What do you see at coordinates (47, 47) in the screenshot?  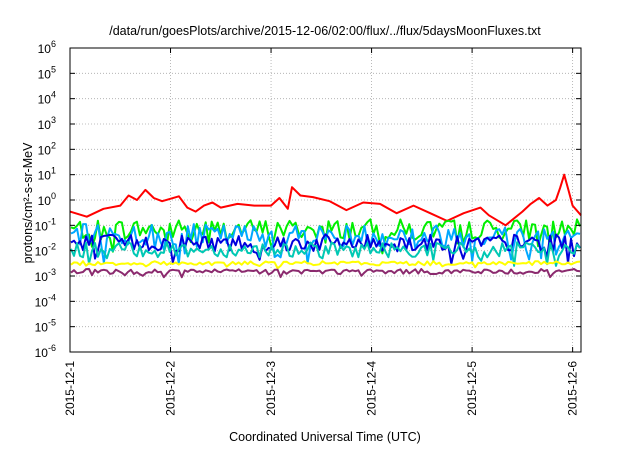 I see `y-tick-label: 10⁶` at bounding box center [47, 47].